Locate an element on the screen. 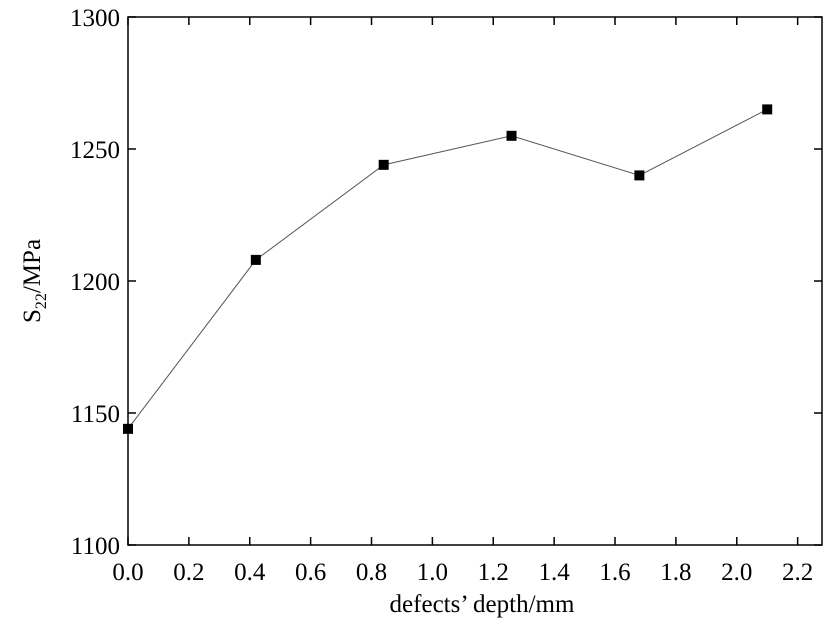 This screenshot has width=825, height=628. y-label-rest: /MPa is located at coordinates (32, 266).